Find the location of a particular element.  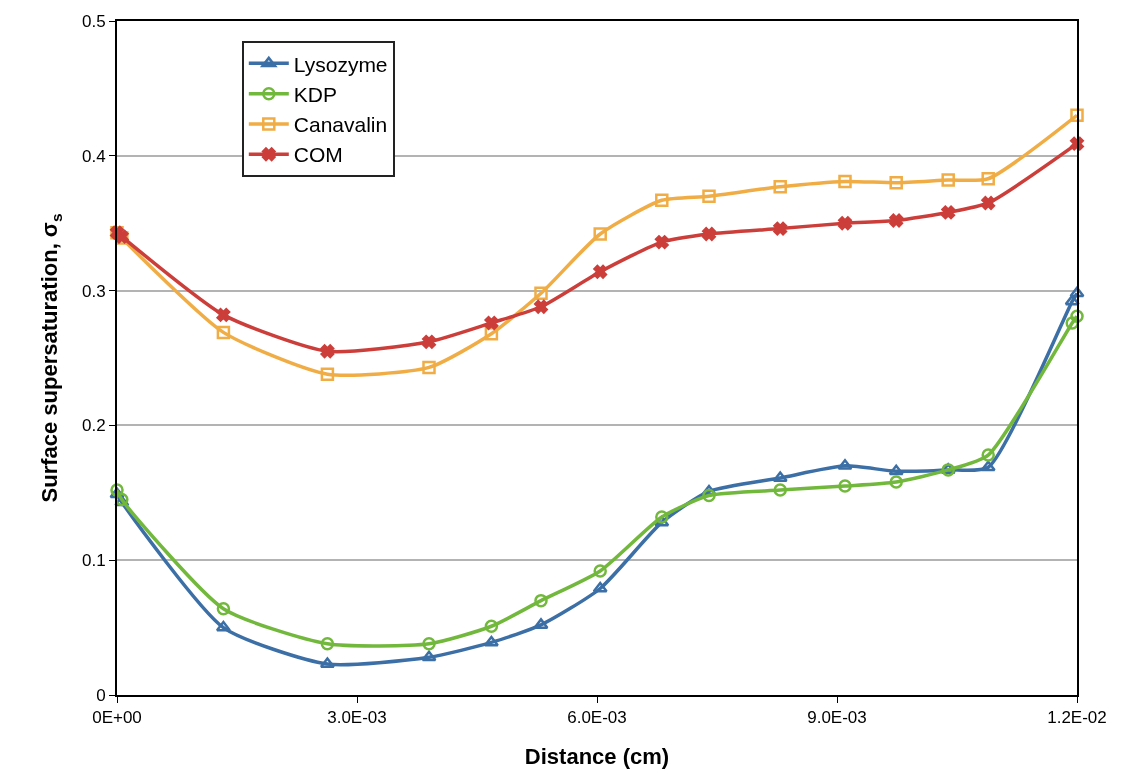

legend-label: Lysozyme is located at coordinates (340, 64).